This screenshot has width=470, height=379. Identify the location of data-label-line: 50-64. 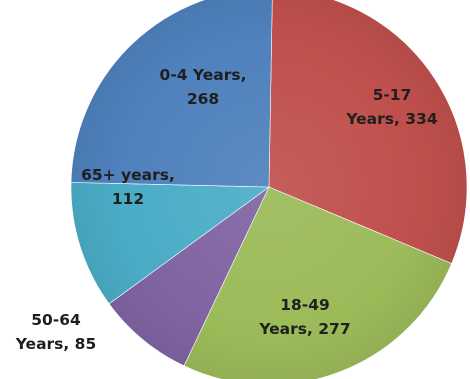
(56, 320).